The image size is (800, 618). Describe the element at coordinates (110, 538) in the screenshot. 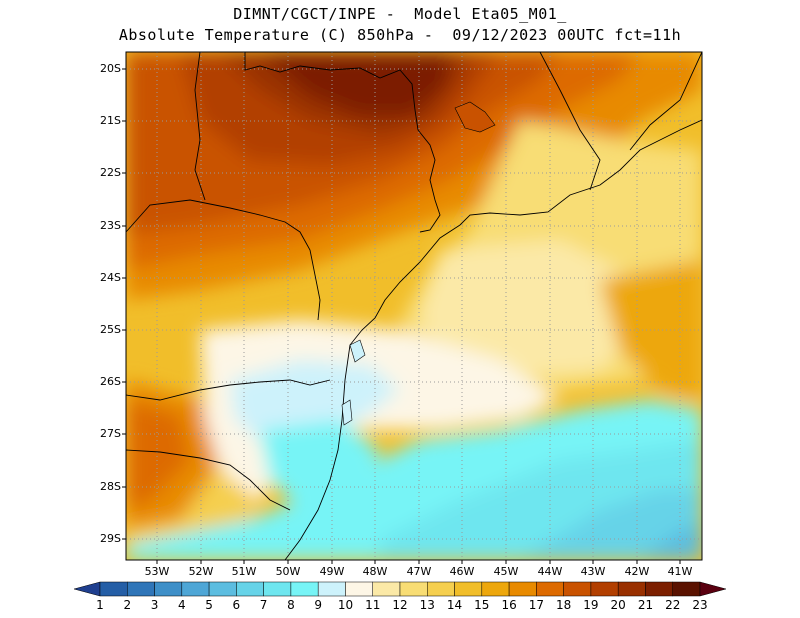

I see `lat-label: 29S` at that location.